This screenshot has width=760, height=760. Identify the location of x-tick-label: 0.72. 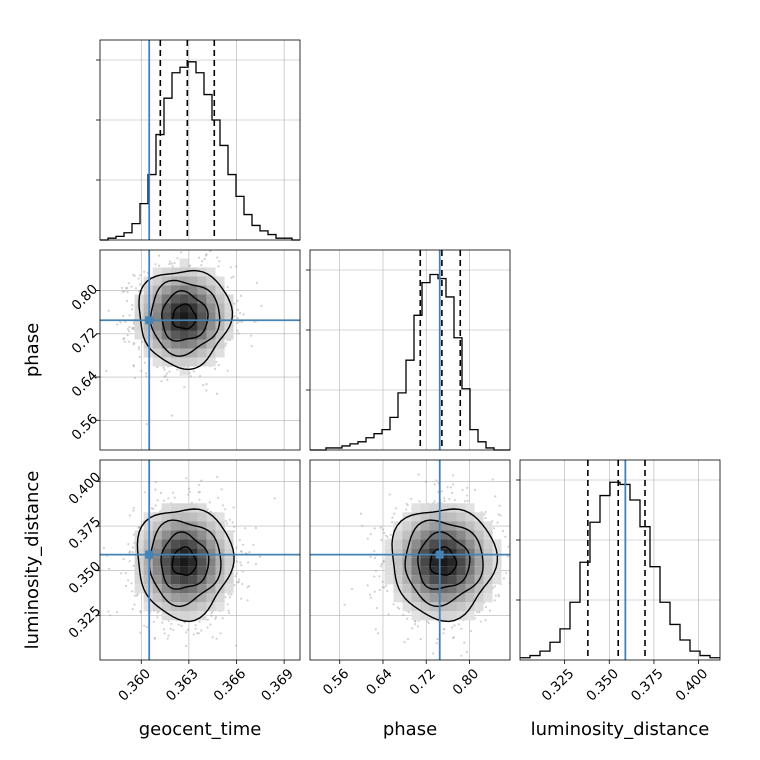
(422, 682).